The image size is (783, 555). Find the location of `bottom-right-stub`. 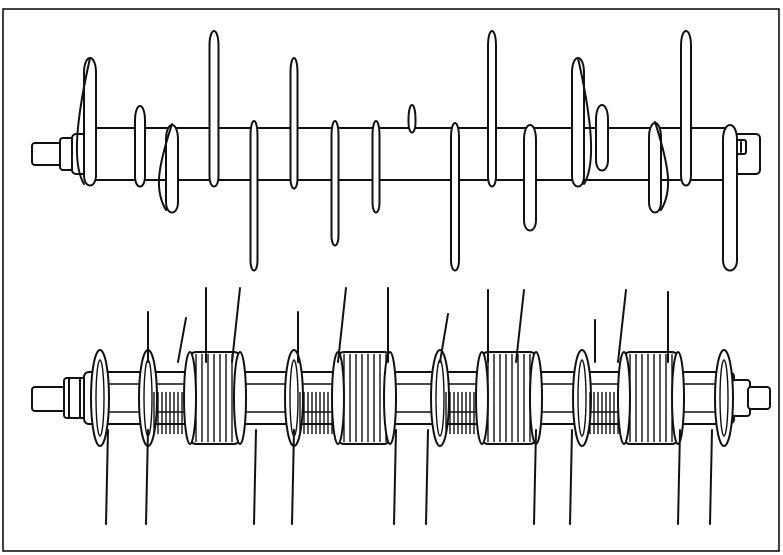

bottom-right-stub is located at coordinates (759, 398).